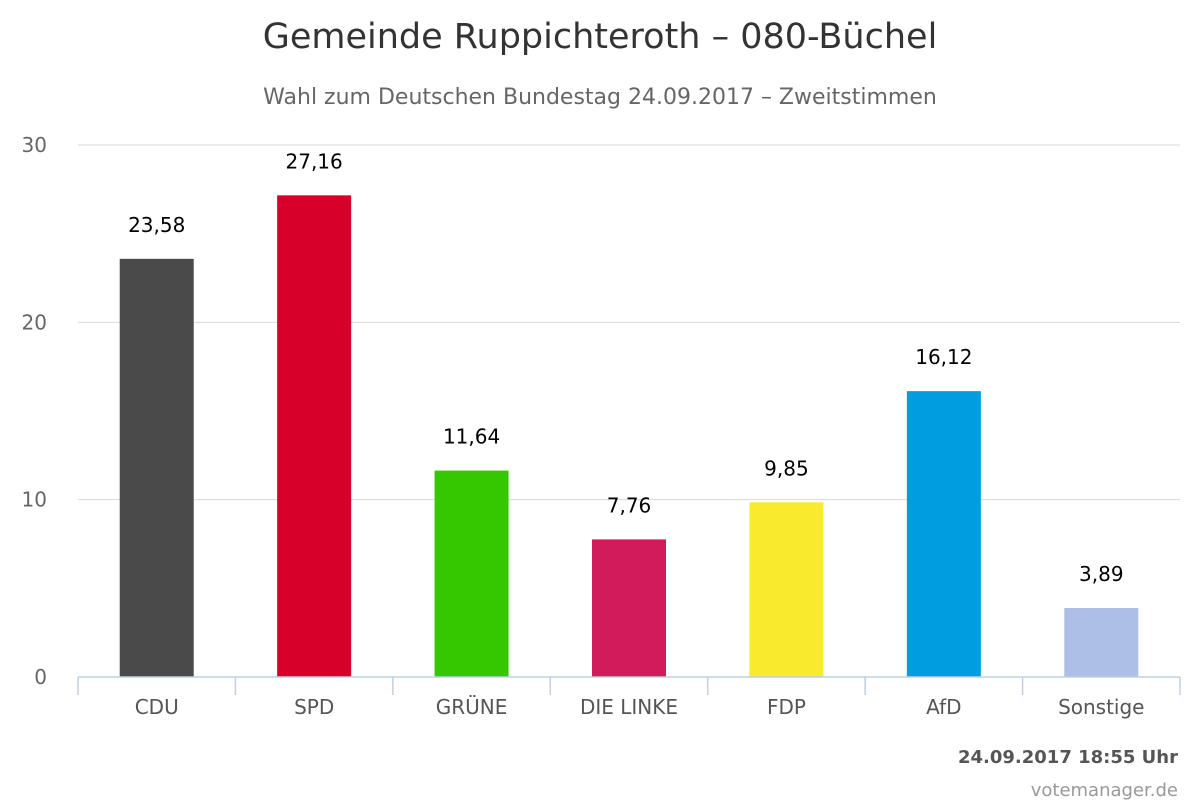 This screenshot has width=1200, height=800. Describe the element at coordinates (1101, 707) in the screenshot. I see `x-tick-label: Sonstige` at that location.